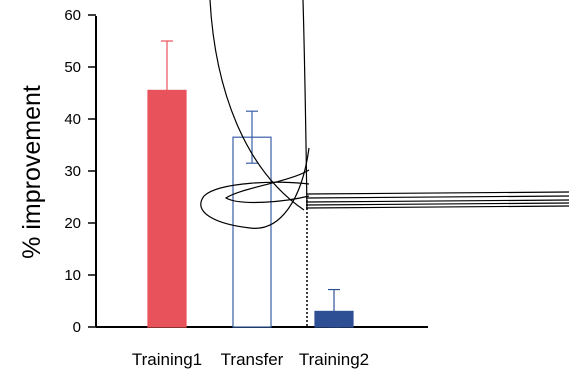  I want to click on scribble-inner-loop, so click(267, 186).